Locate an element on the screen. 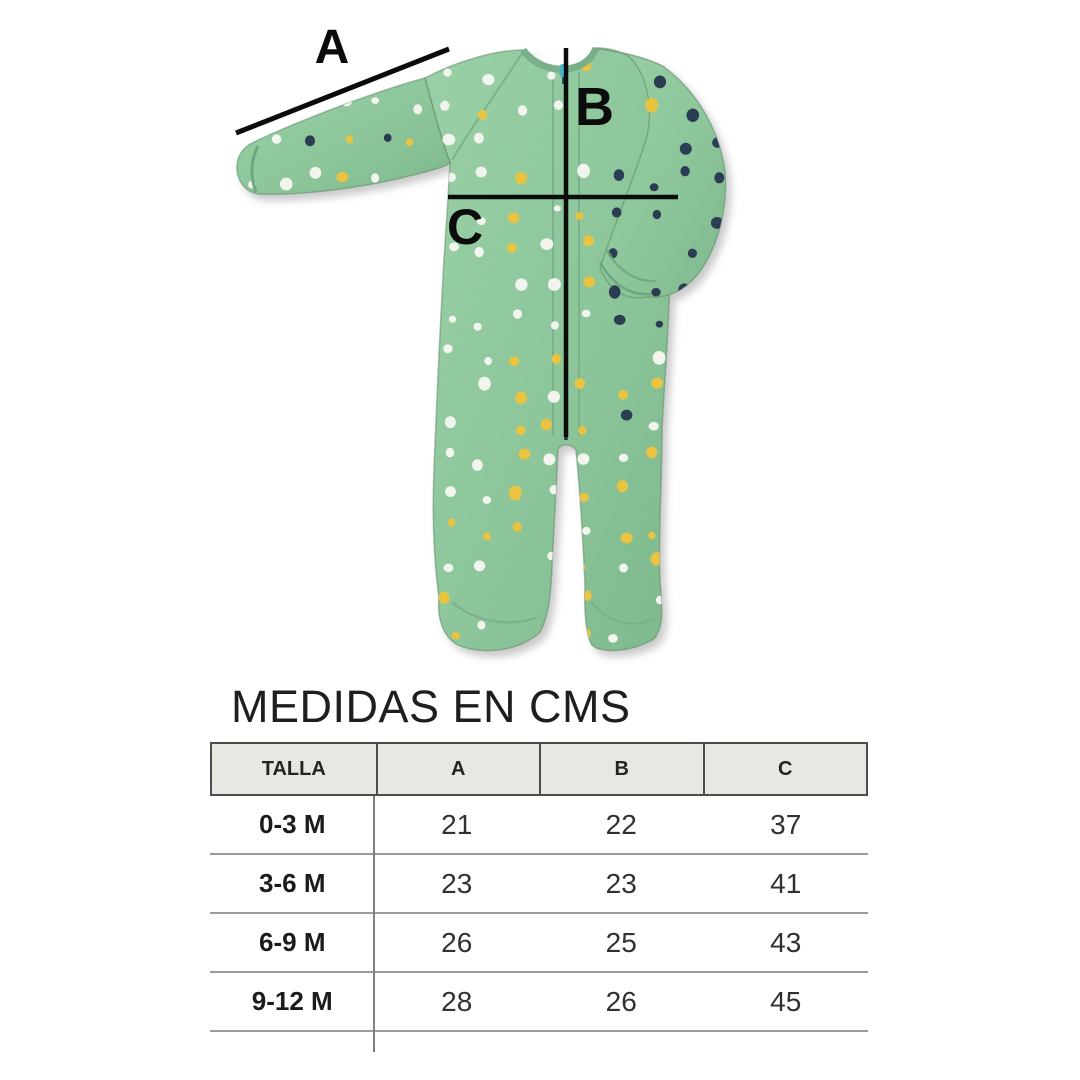 This screenshot has width=1080, height=1080. pajama-body is located at coordinates (549, 349).